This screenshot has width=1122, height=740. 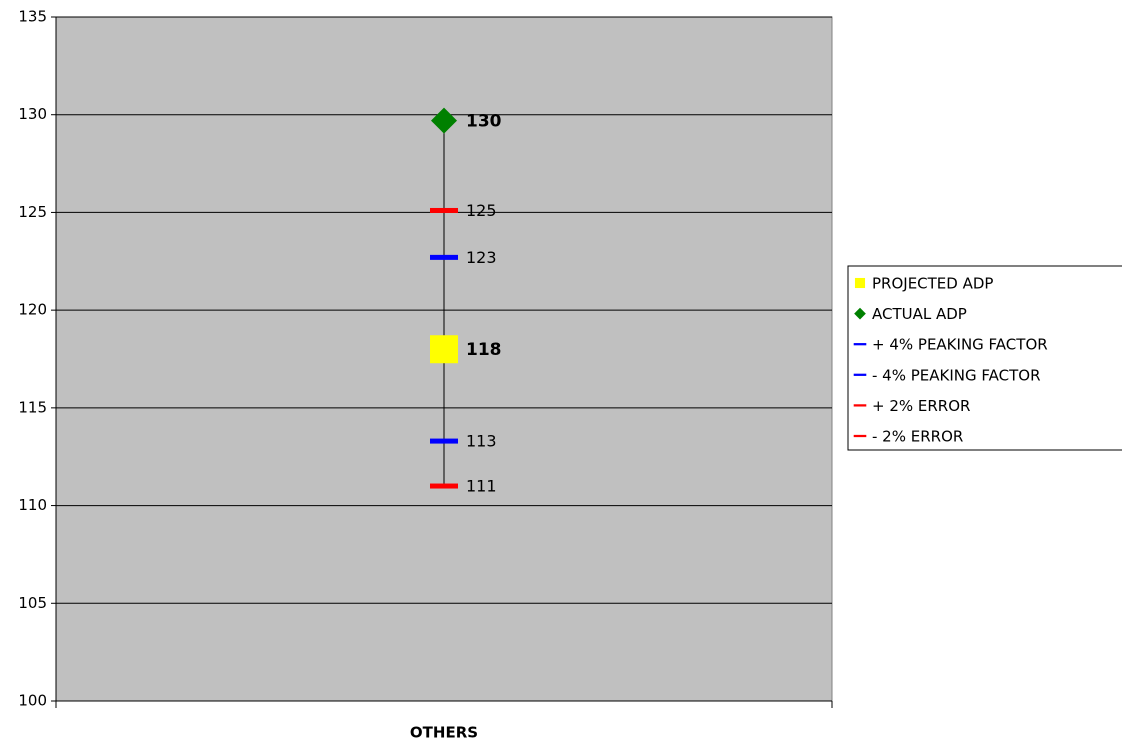 I want to click on y-tick-label: 115, so click(x=32, y=407).